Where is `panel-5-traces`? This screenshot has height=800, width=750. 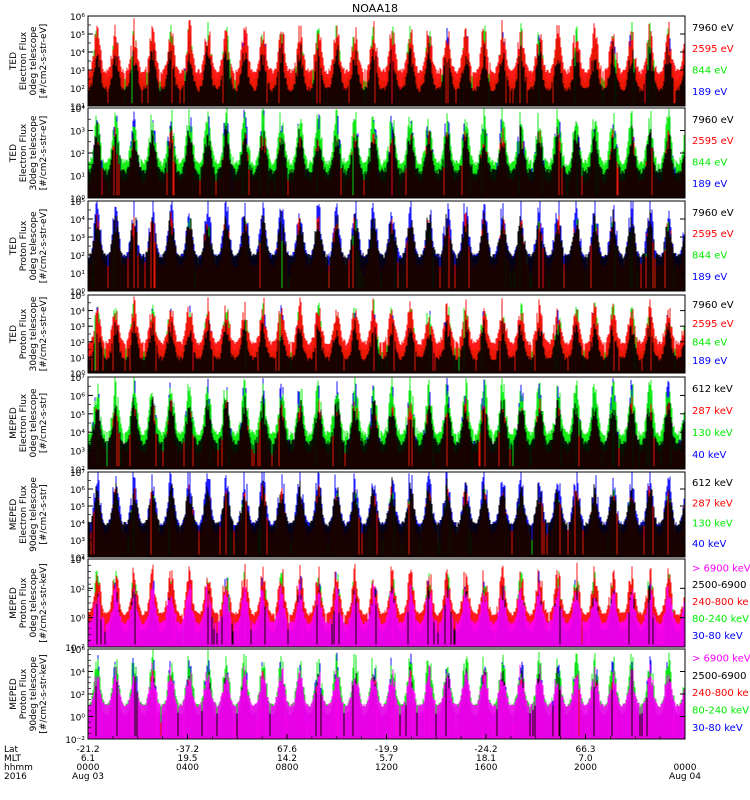 panel-5-traces is located at coordinates (386, 423).